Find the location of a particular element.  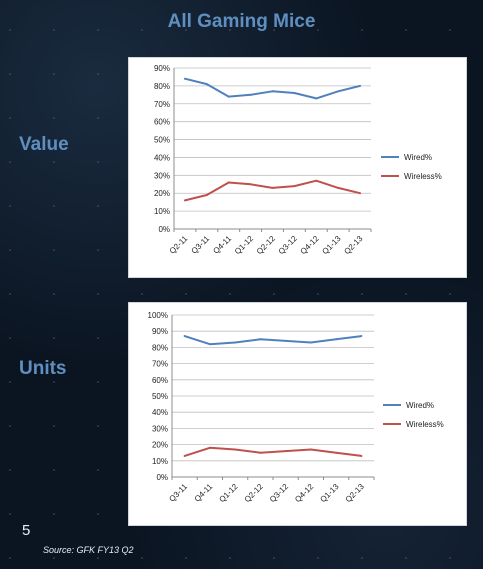

x-tick-label: Q1-12 is located at coordinates (244, 245).